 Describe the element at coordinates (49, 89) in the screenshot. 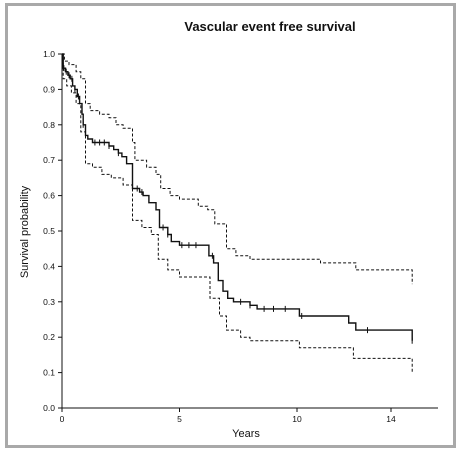

I see `y-tick-label: 0.9` at that location.